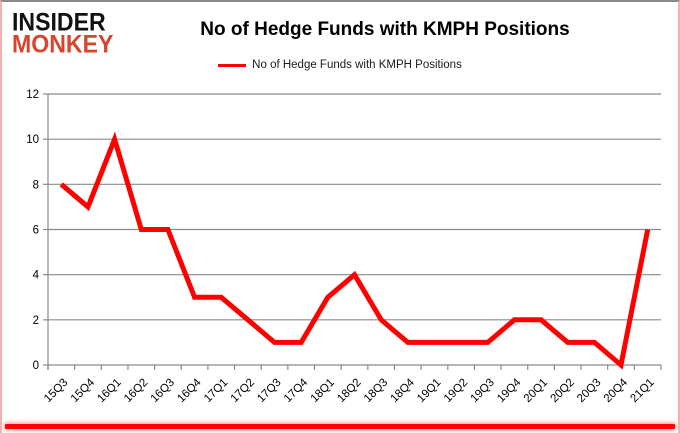  I want to click on x-tick-label: 19Q3, so click(482, 391).